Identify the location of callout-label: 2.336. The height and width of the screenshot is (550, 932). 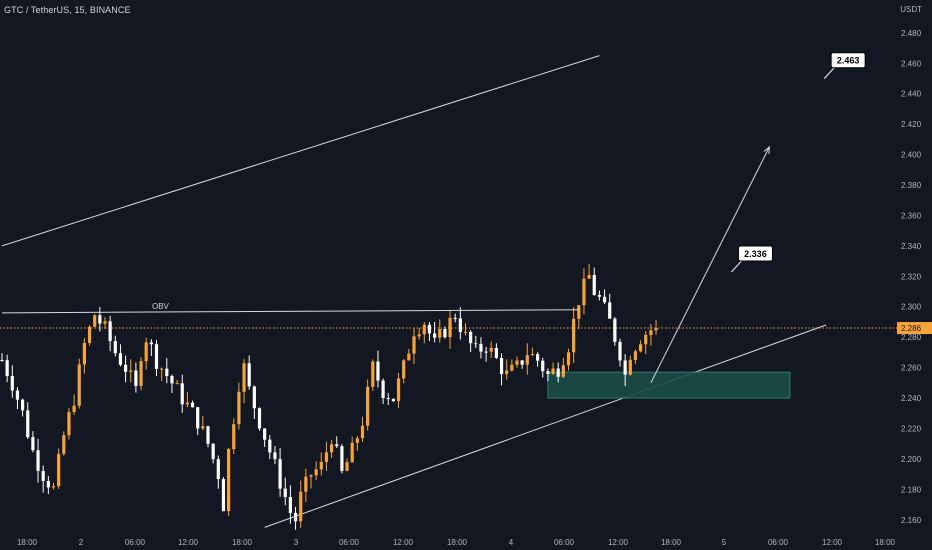
(755, 254).